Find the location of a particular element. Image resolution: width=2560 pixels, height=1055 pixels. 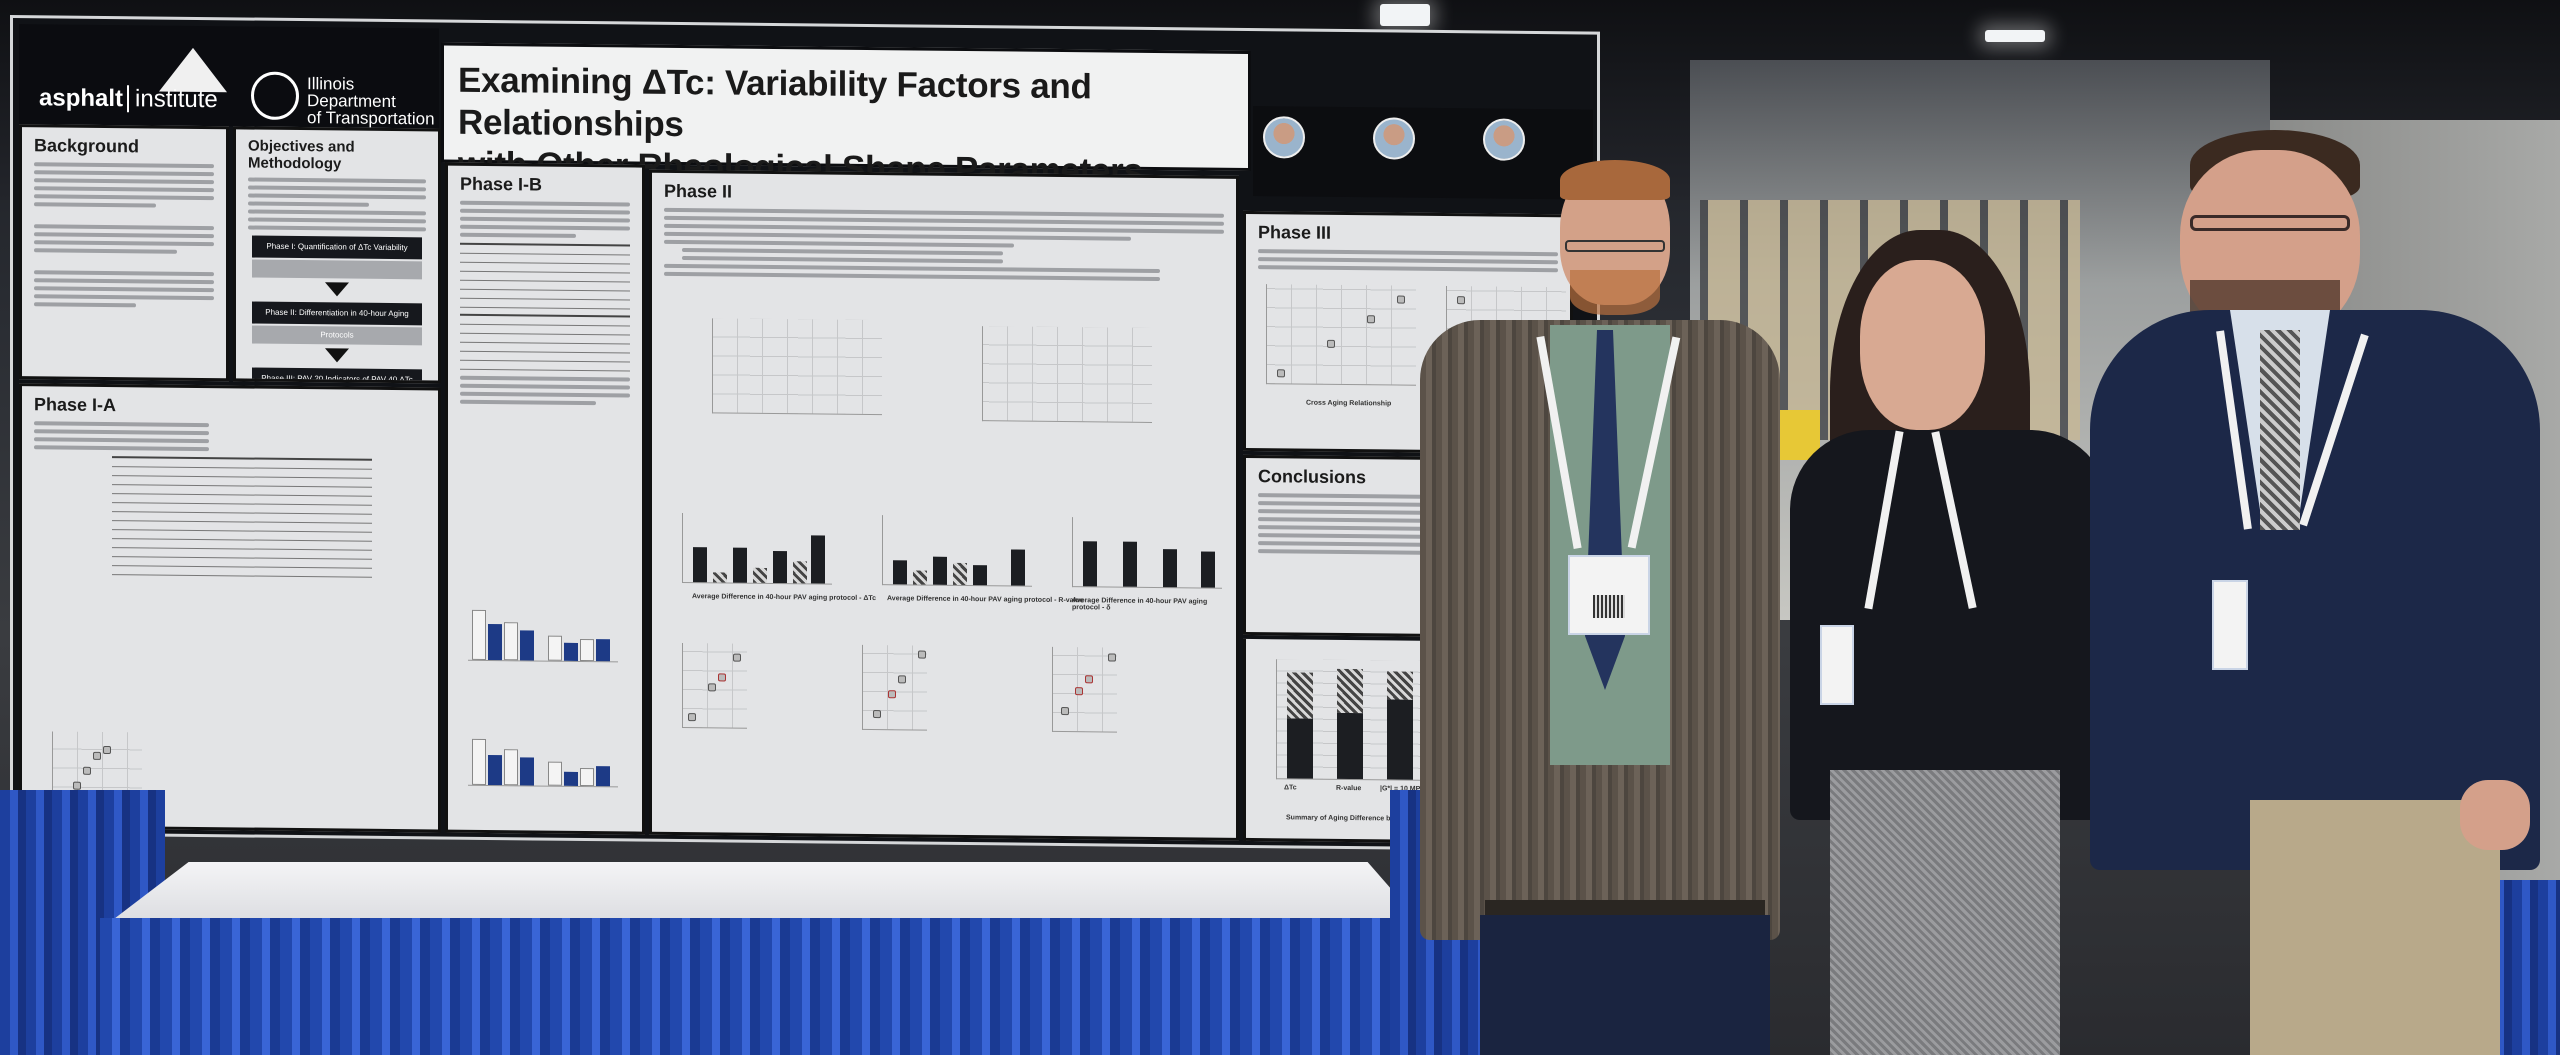

panel-phase-2: Phase II Average Difference in 40-ho is located at coordinates (944, 505).